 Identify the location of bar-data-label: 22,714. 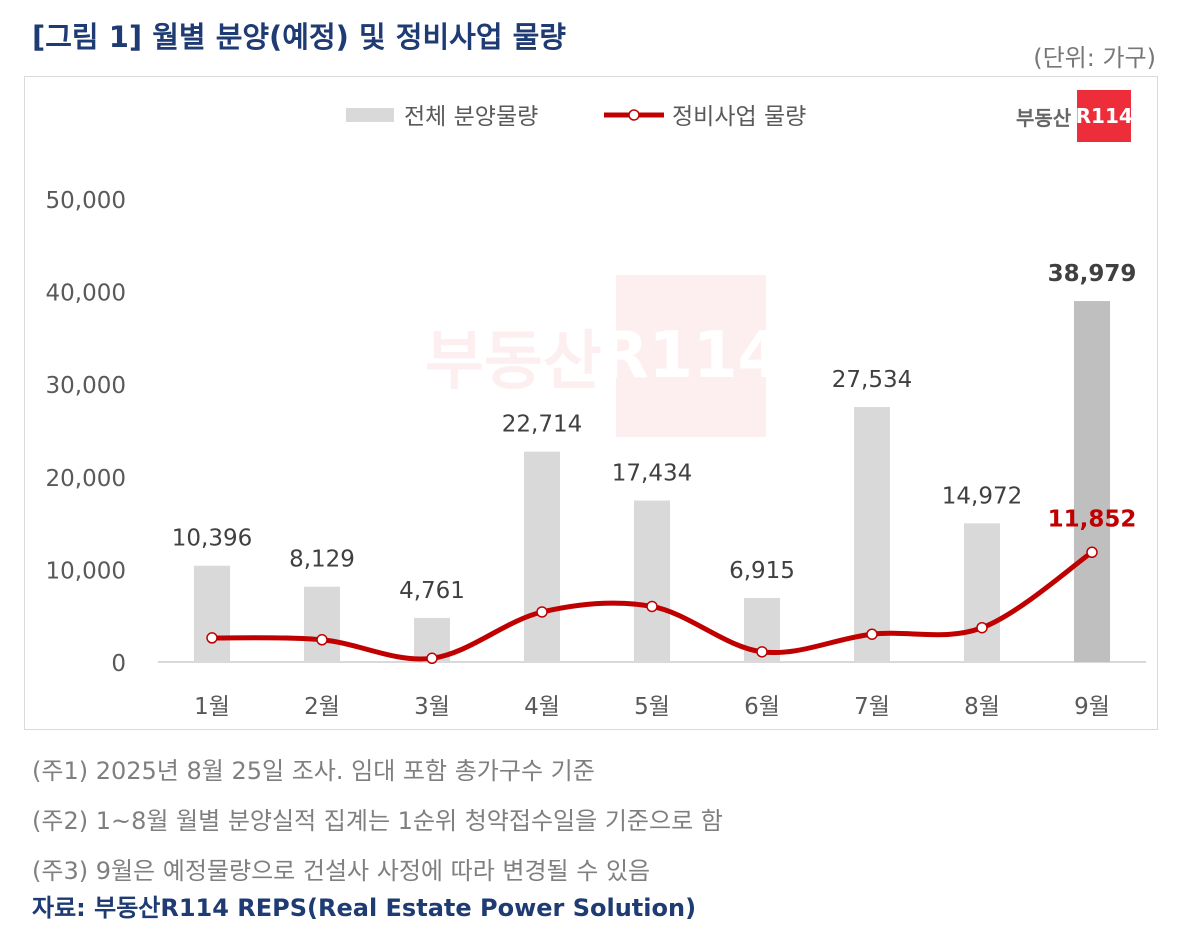
(542, 425).